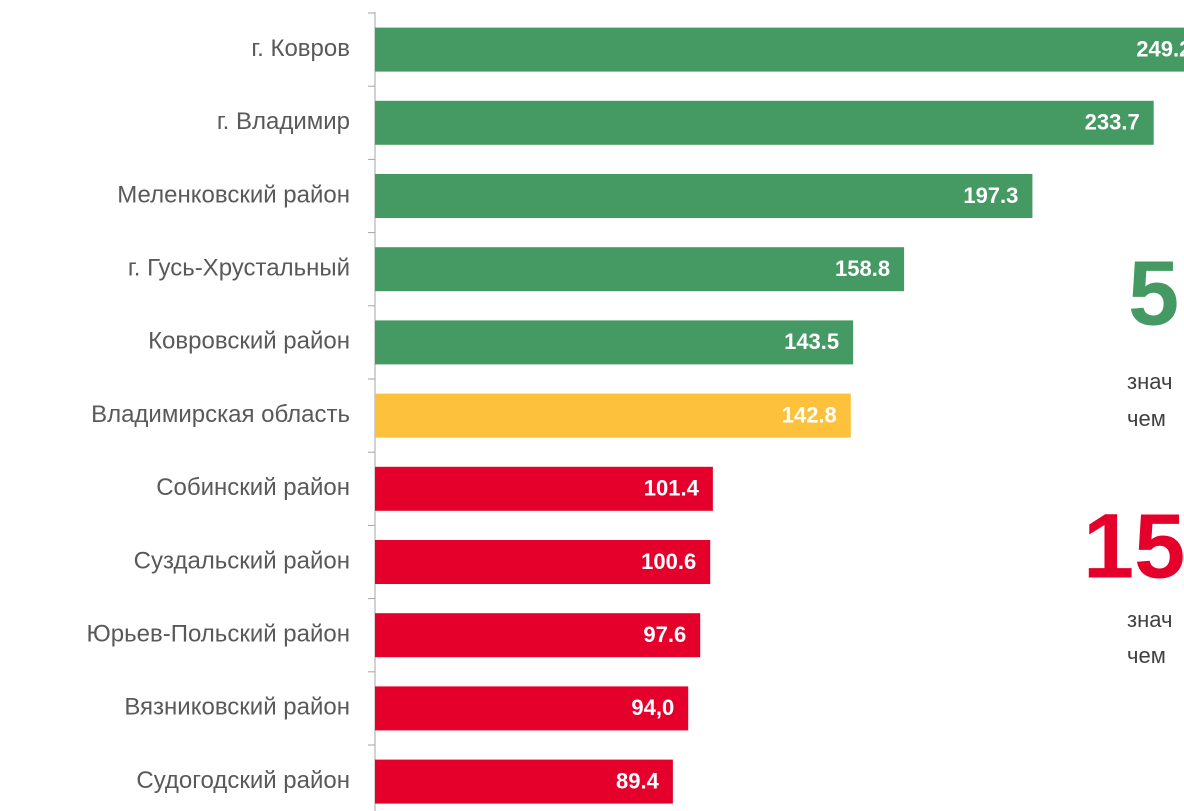 The height and width of the screenshot is (811, 1184). I want to click on category-label: Меленковский район, so click(233, 194).